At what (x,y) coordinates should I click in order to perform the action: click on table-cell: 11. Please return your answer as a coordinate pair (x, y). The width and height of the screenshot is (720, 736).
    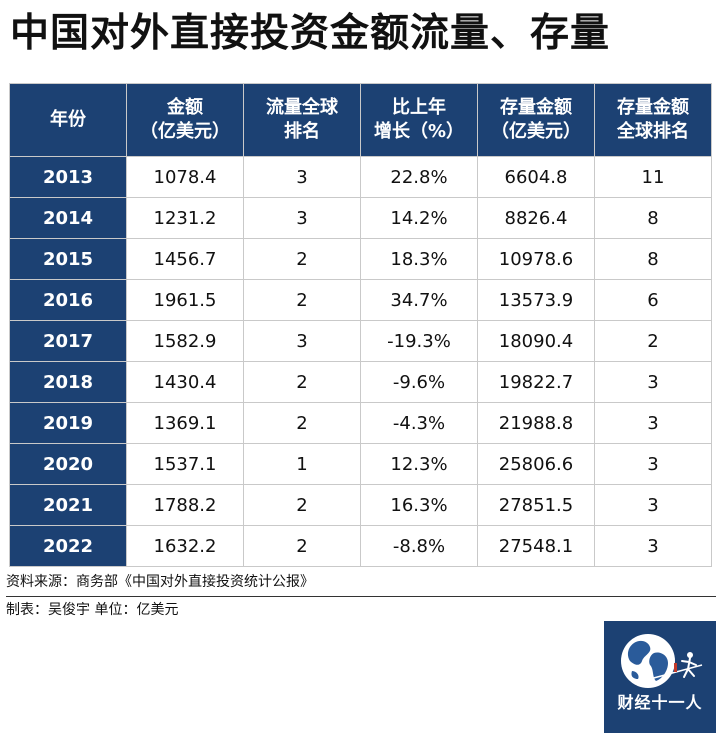
    Looking at the image, I should click on (653, 177).